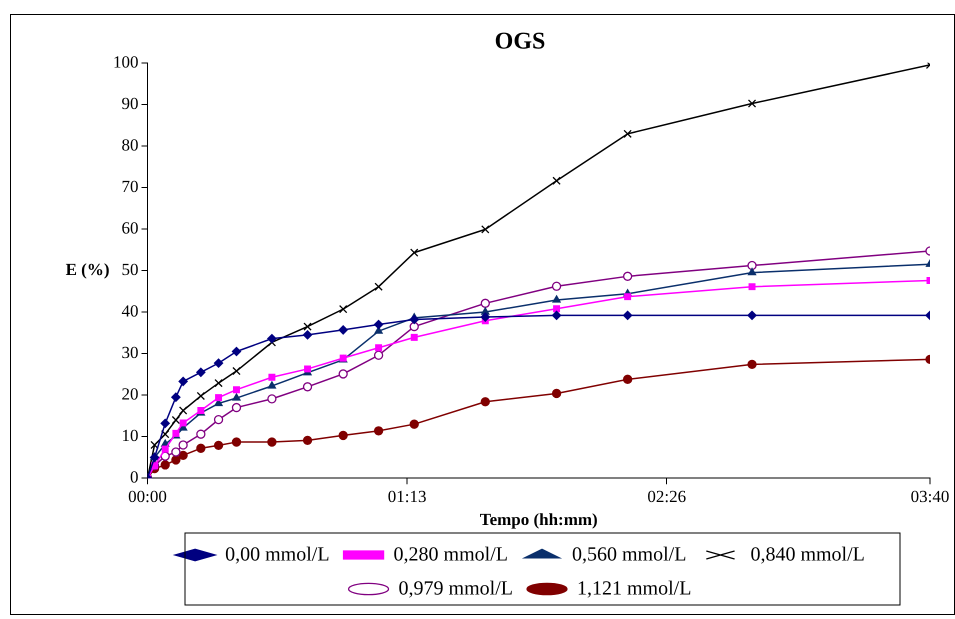 The width and height of the screenshot is (955, 619). What do you see at coordinates (629, 554) in the screenshot?
I see `legend-label: 0,560 mmol/L` at bounding box center [629, 554].